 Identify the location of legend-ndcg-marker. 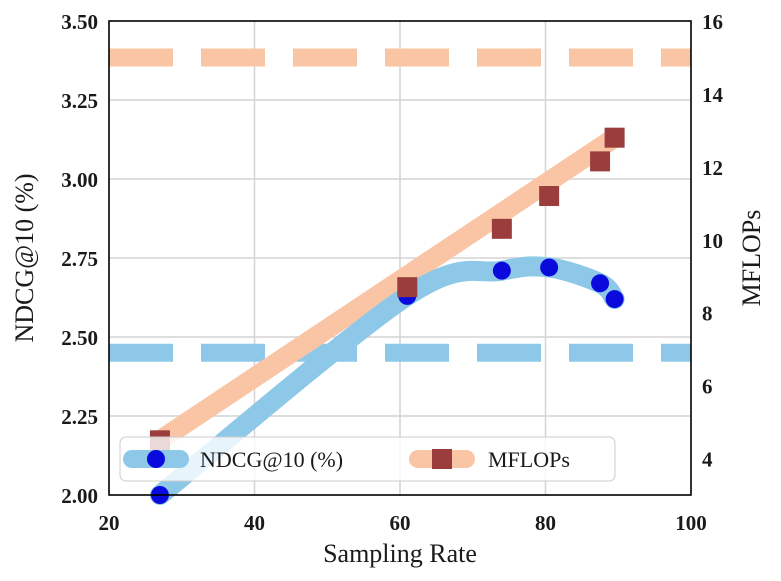
(156, 459).